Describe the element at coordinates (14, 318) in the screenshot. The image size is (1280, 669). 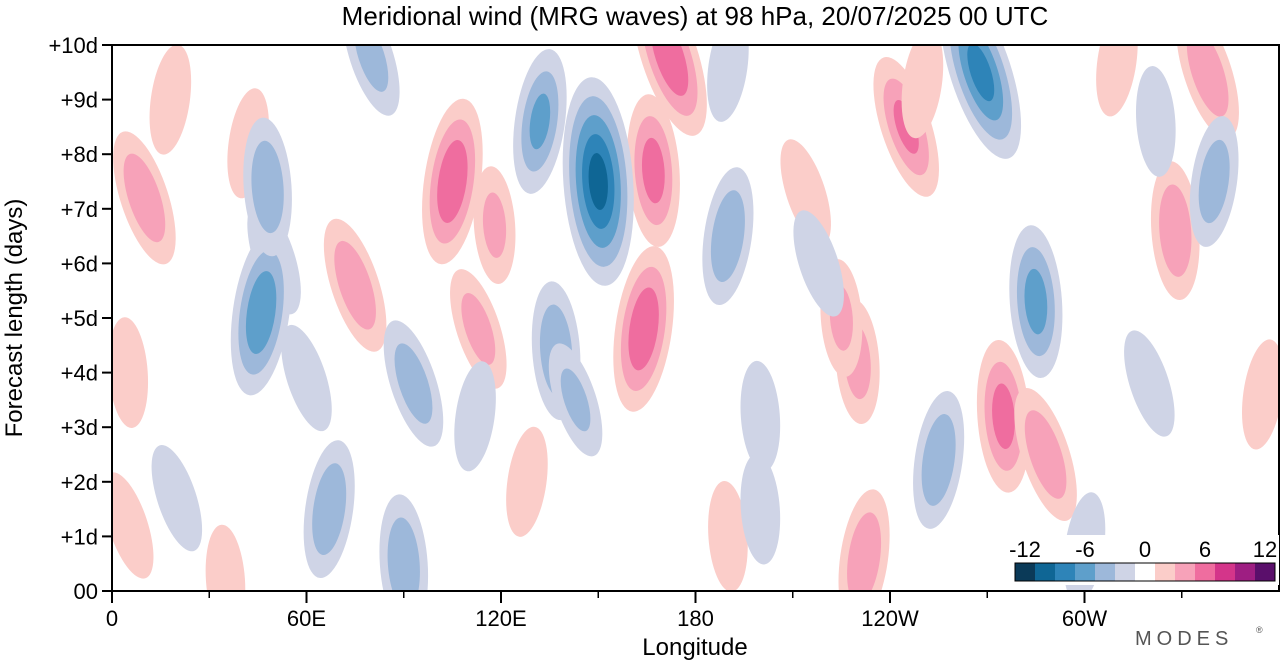
I see `y-axis-label: Forecast length (days)` at that location.